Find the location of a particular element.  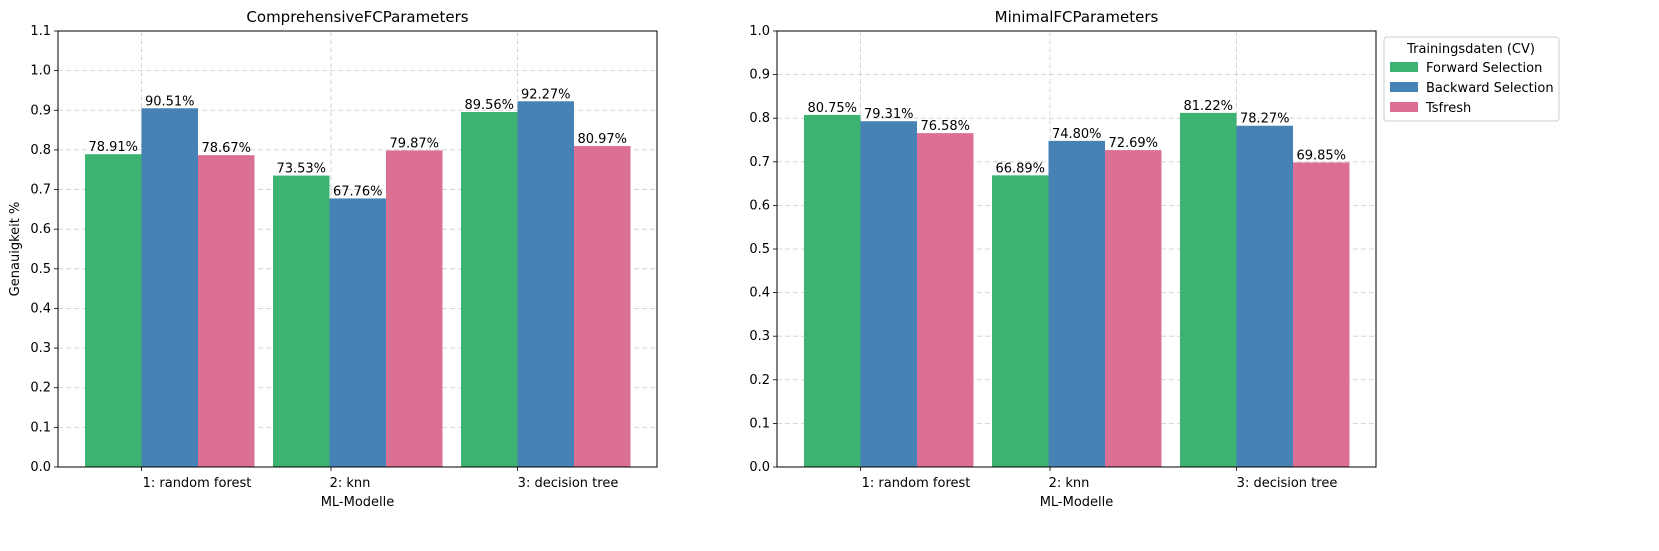

legend-entry: Backward Selection is located at coordinates (1490, 88).